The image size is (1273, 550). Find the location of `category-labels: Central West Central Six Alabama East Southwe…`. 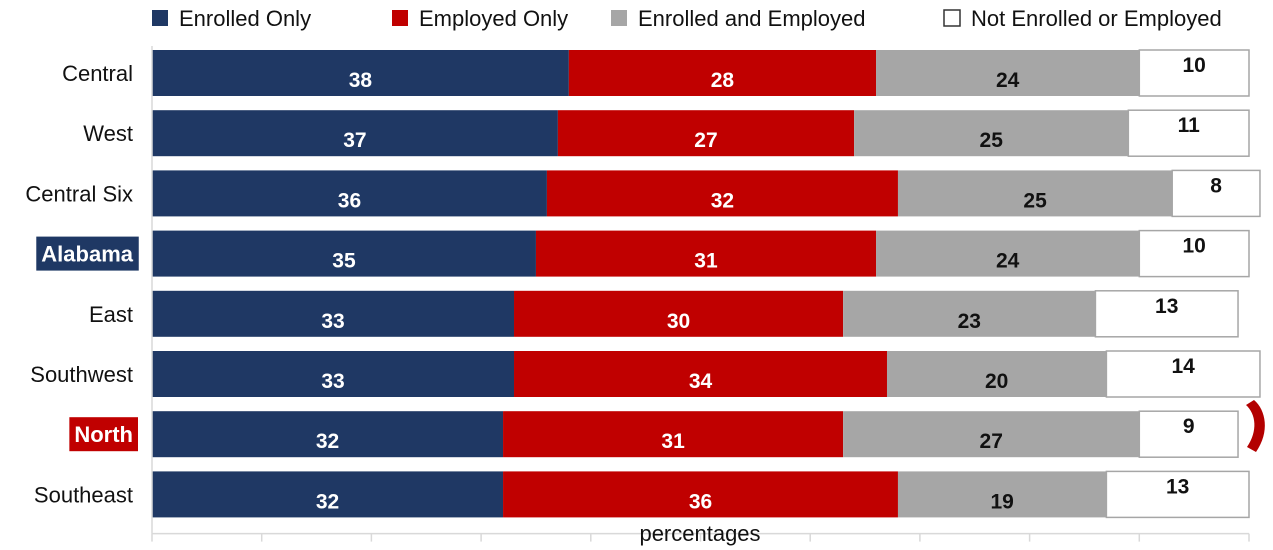

category-labels: Central West Central Six Alabama East Southwe… is located at coordinates (82, 284).